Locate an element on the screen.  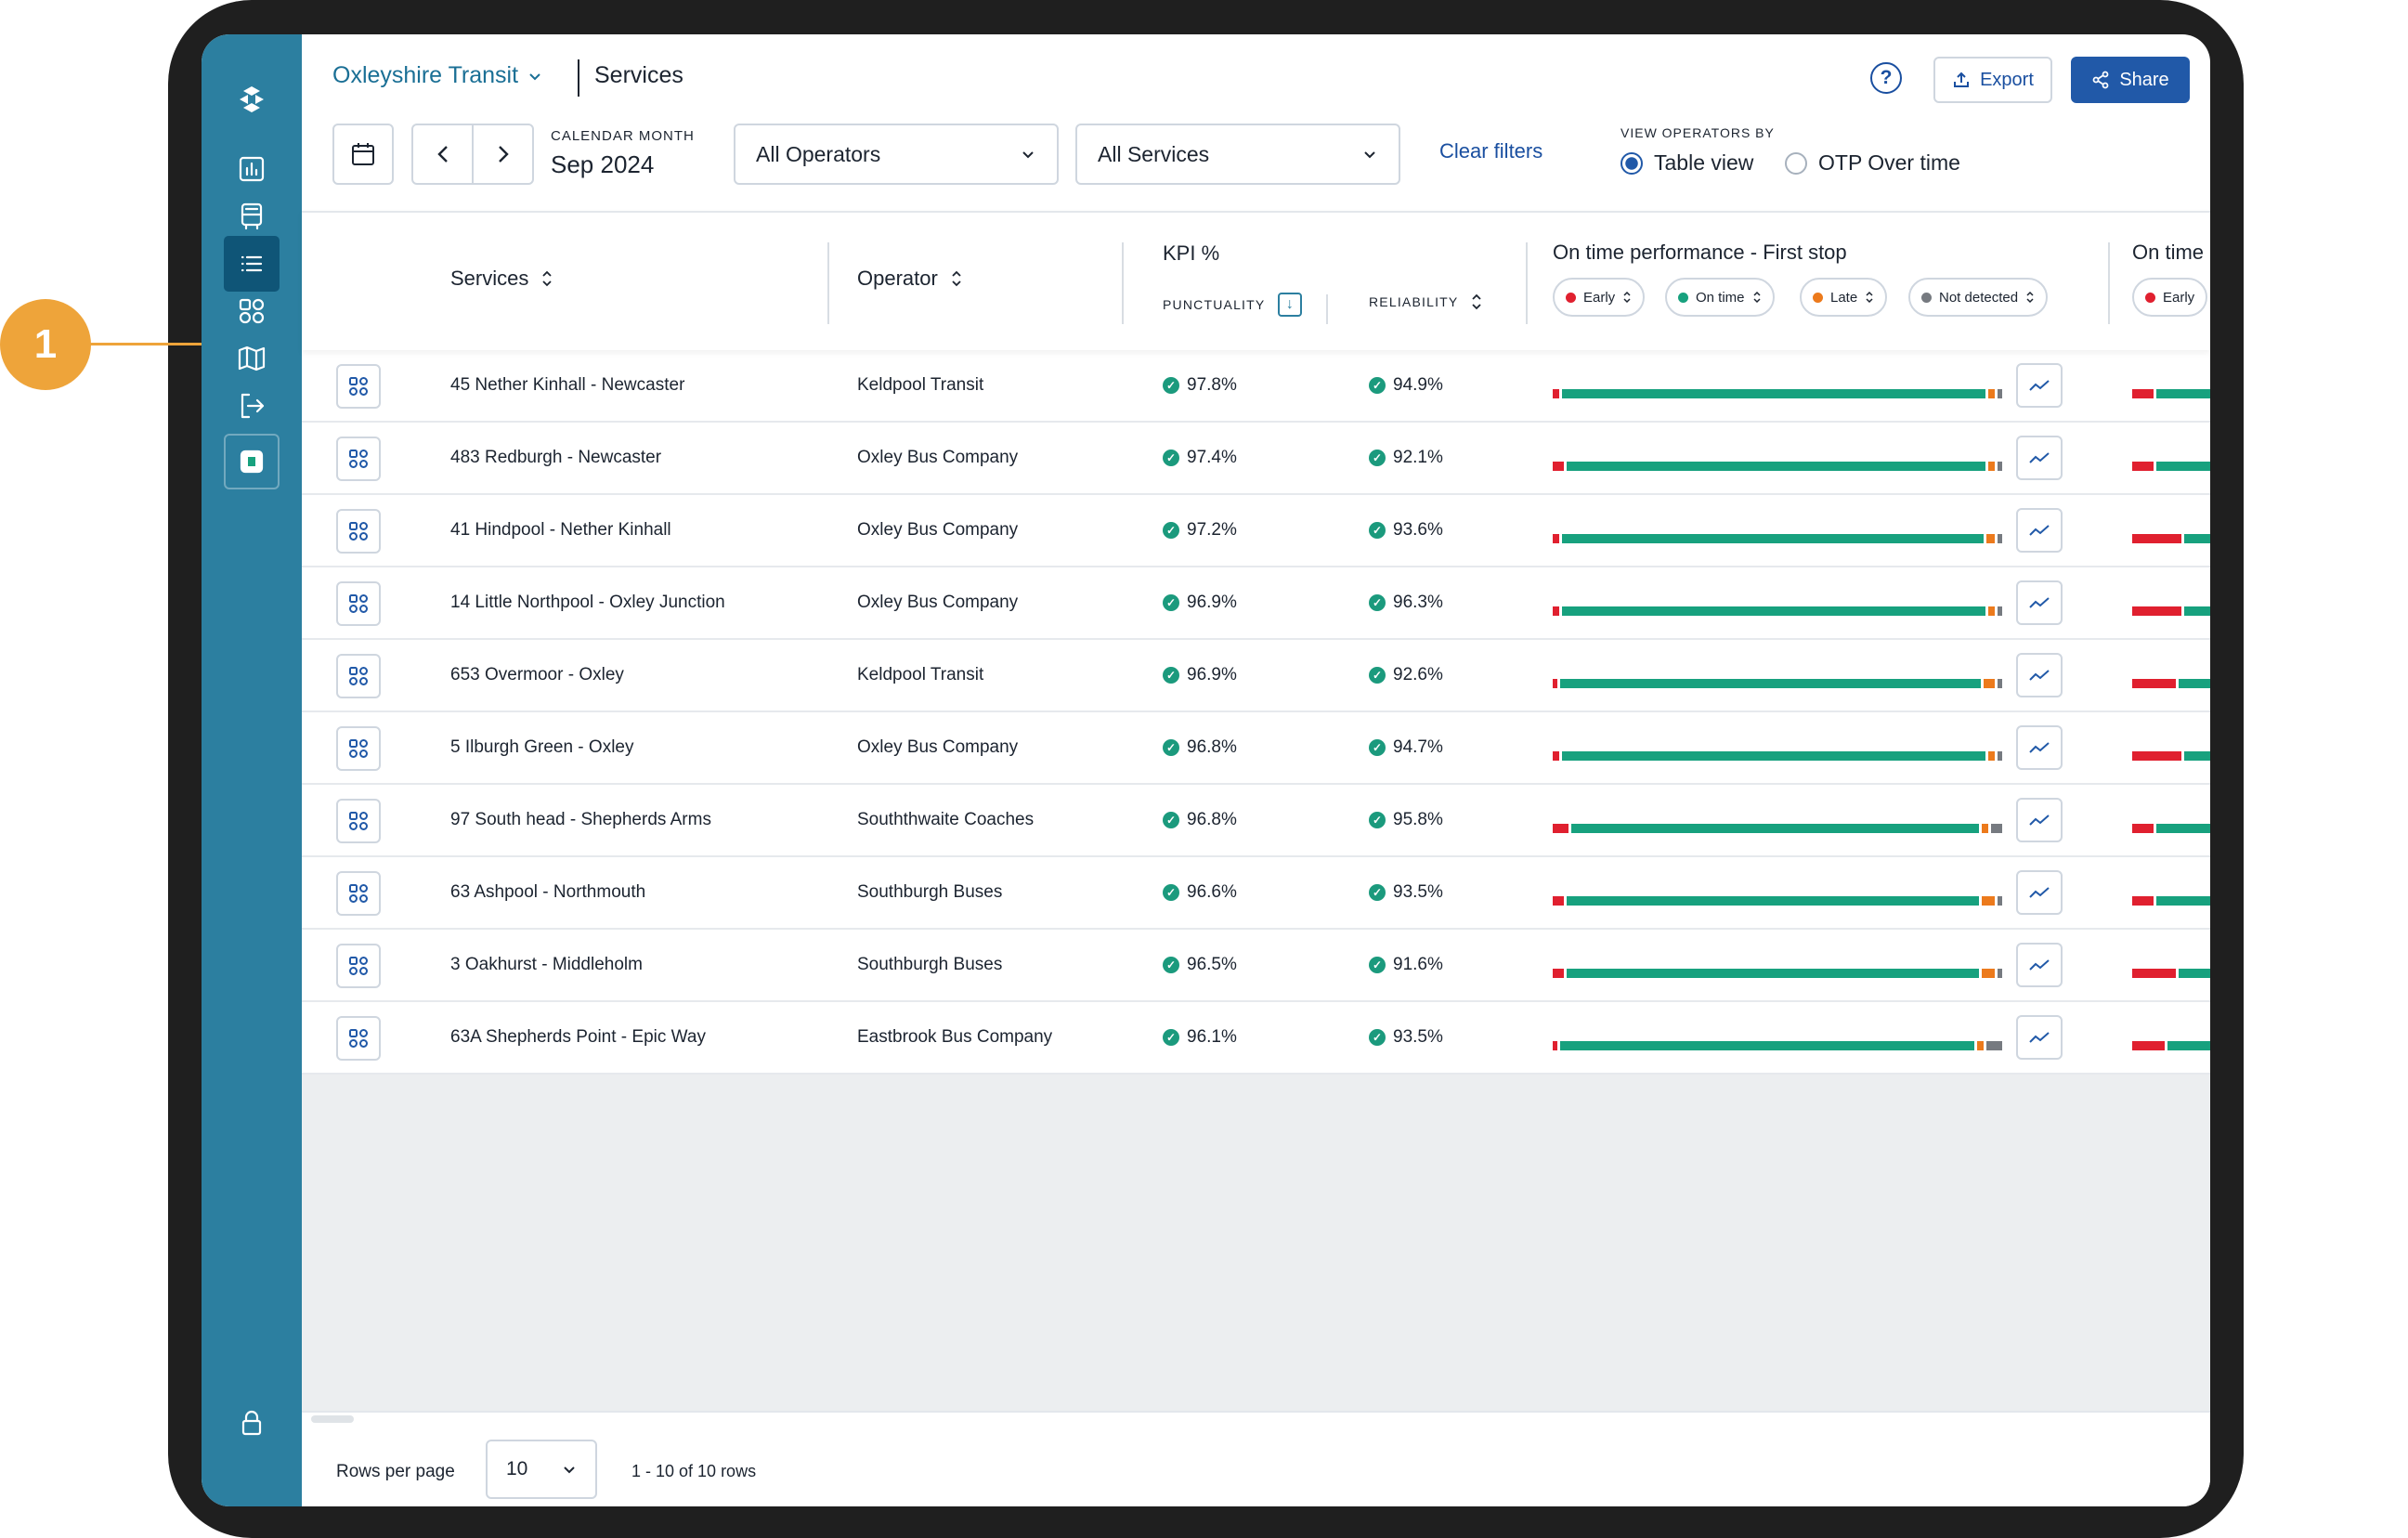
filter-chip-early: Early is located at coordinates (1599, 297).